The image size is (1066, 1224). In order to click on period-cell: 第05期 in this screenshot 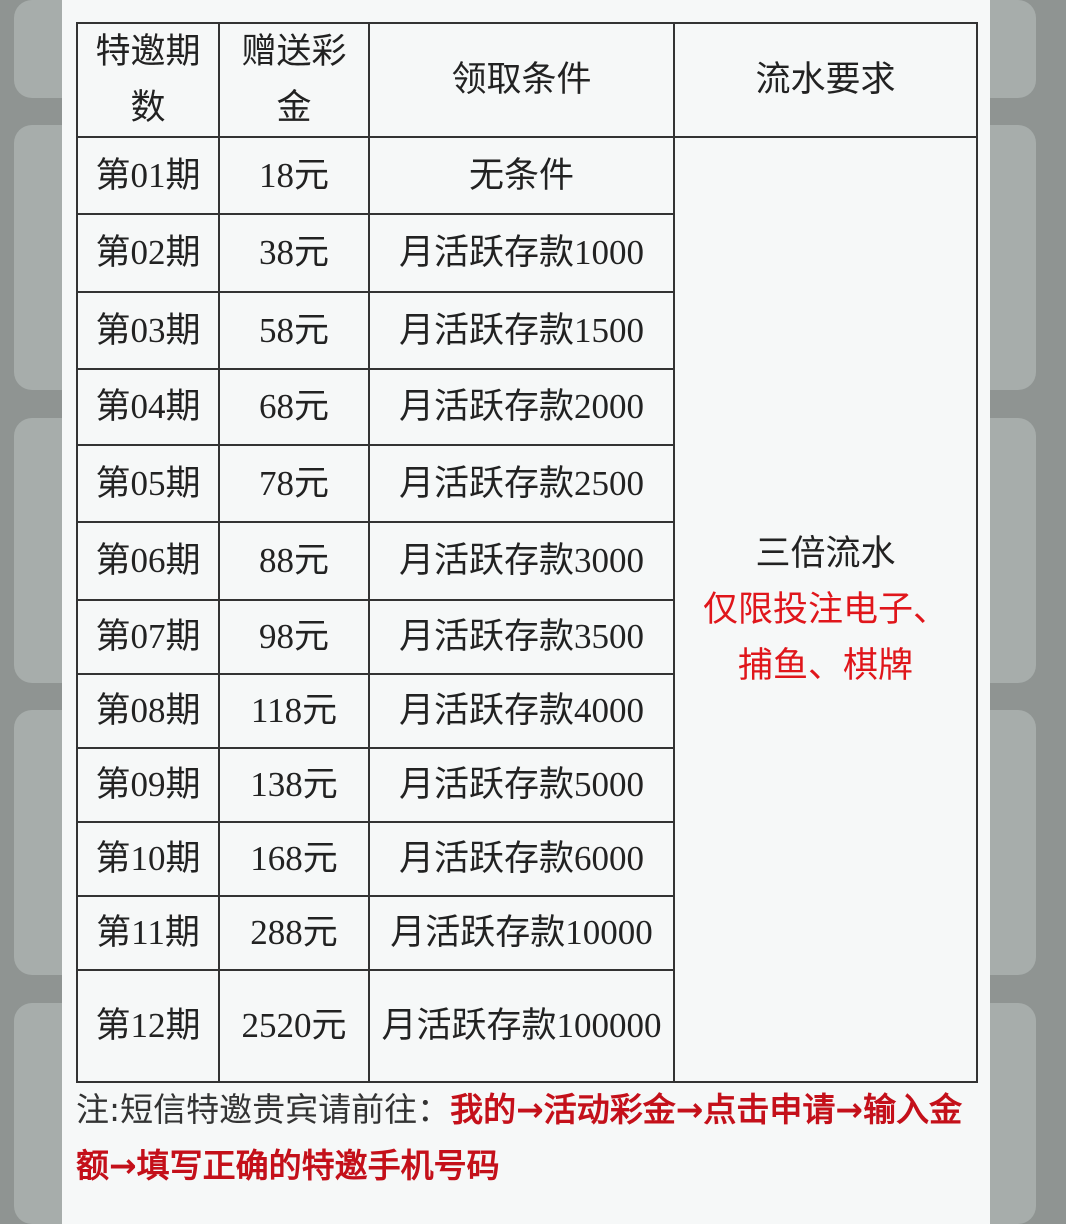, I will do `click(148, 483)`.